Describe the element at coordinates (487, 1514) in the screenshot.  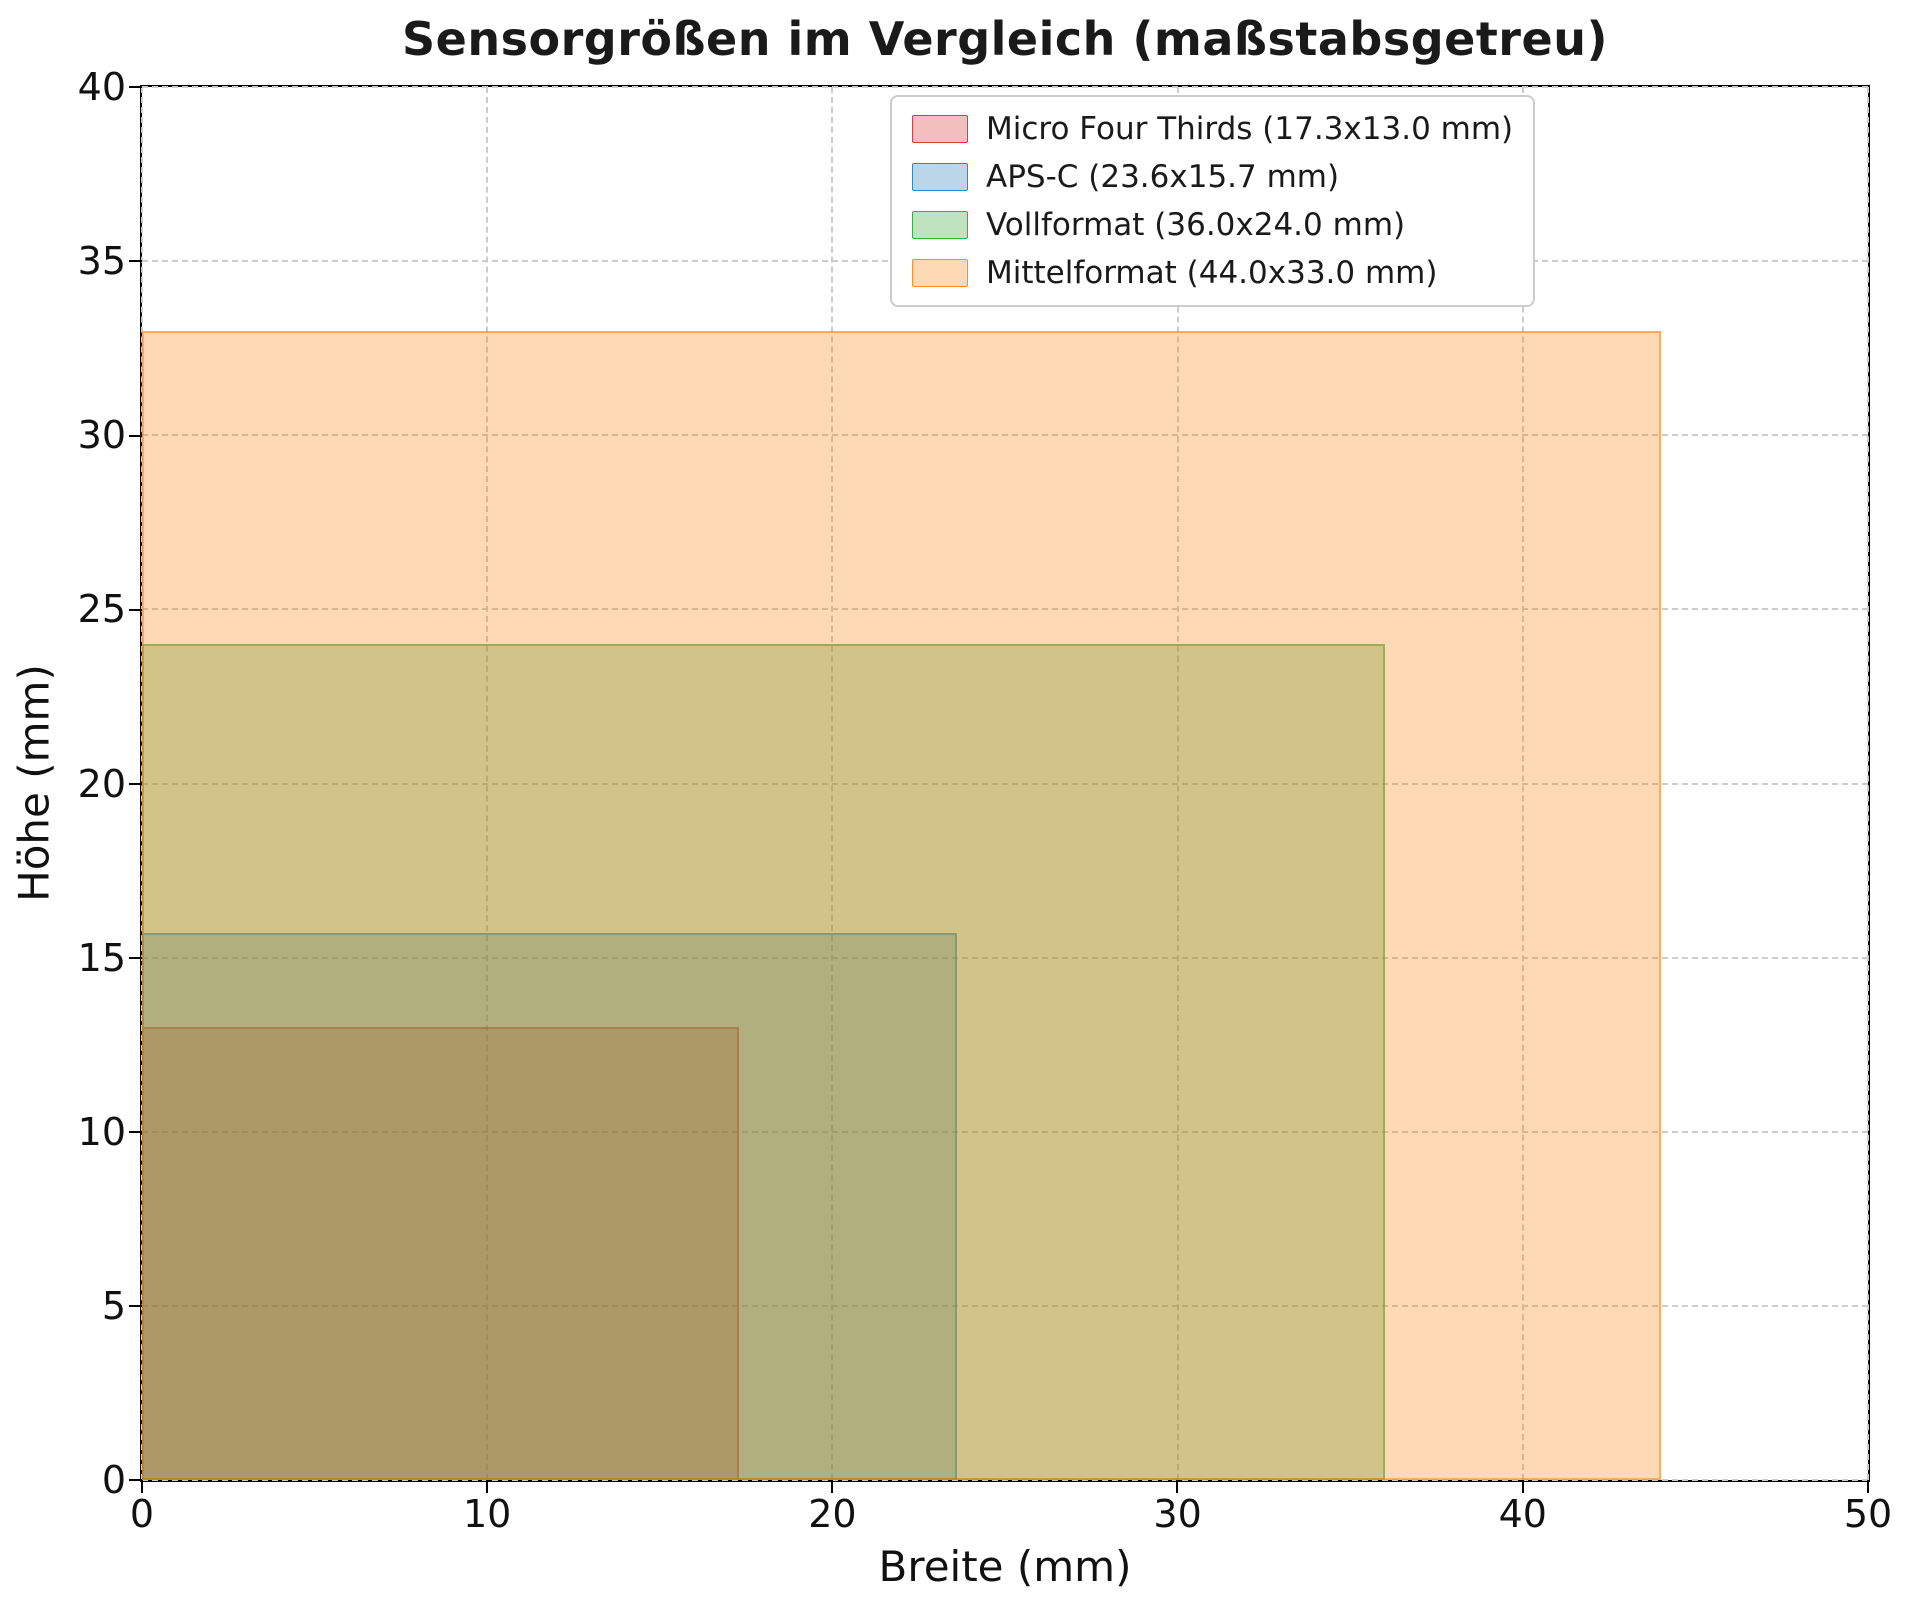
I see `x-tick-label: 10` at that location.